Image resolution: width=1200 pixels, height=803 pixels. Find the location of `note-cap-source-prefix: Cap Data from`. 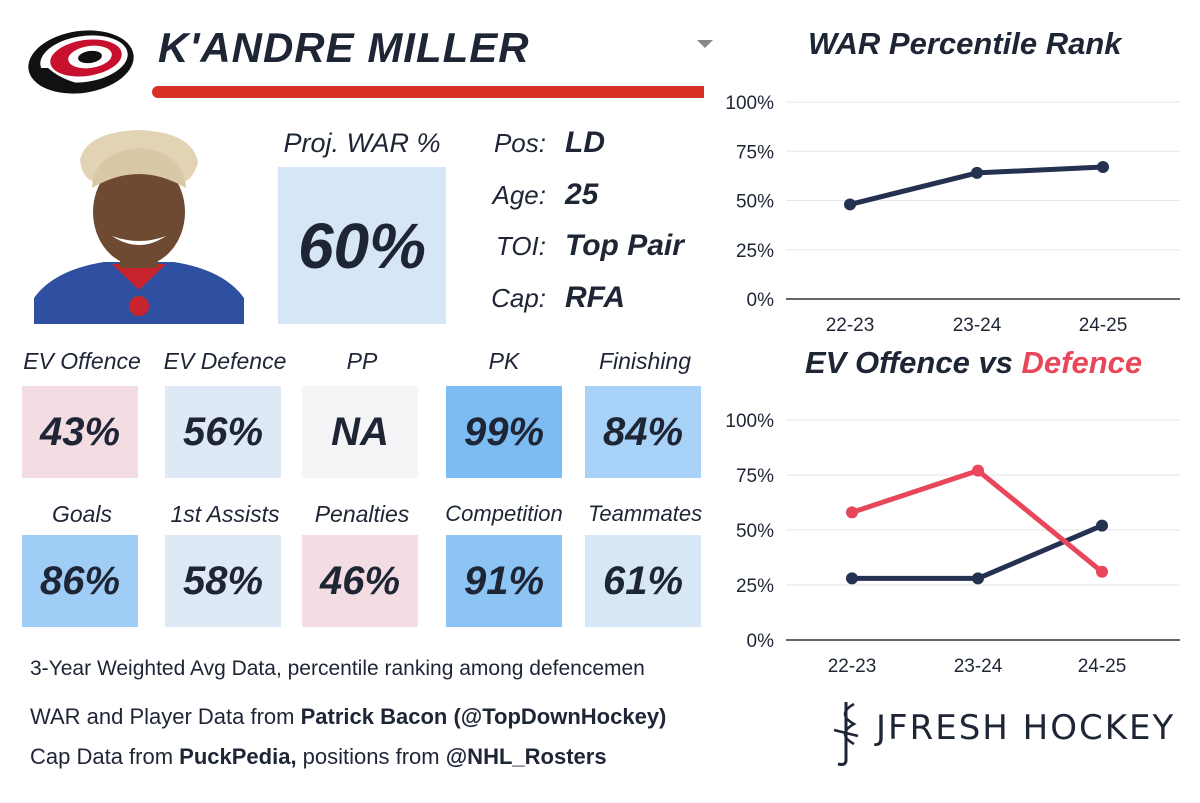

note-cap-source-prefix: Cap Data from is located at coordinates (105, 756).